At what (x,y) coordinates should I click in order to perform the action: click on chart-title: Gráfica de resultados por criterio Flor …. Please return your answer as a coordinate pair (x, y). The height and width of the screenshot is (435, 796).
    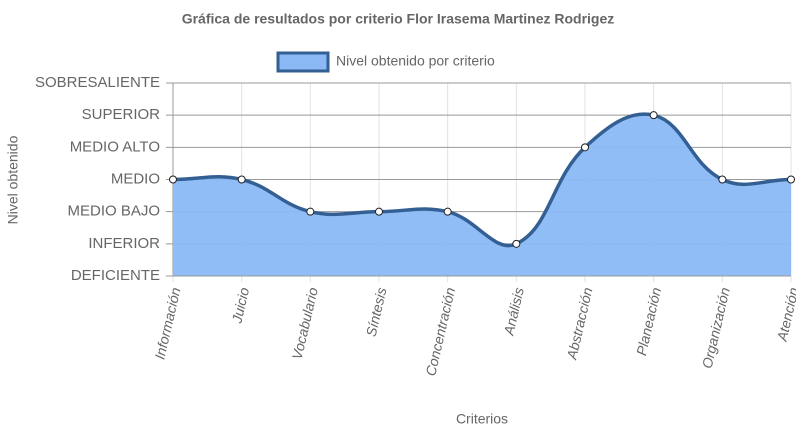
    Looking at the image, I should click on (398, 19).